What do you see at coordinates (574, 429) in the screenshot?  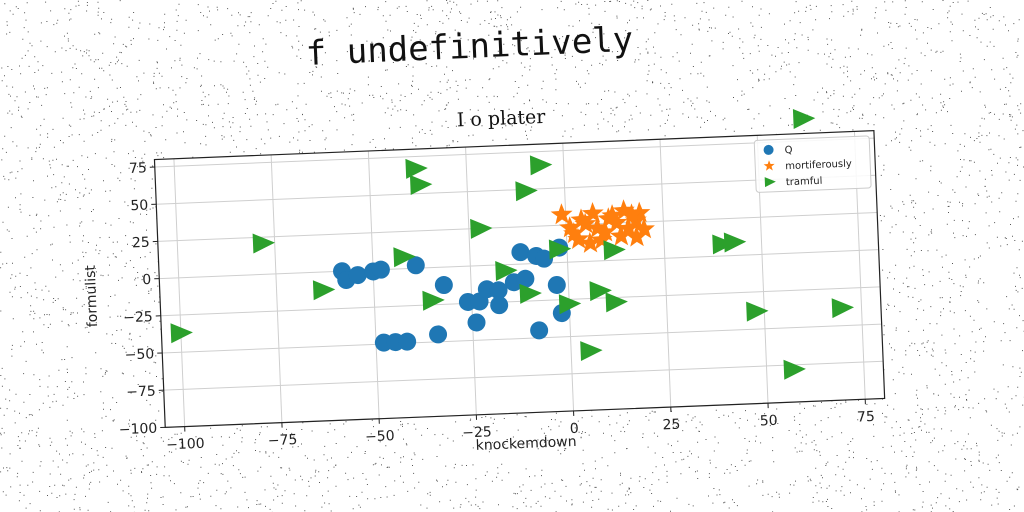 I see `x-tick-label: 0` at bounding box center [574, 429].